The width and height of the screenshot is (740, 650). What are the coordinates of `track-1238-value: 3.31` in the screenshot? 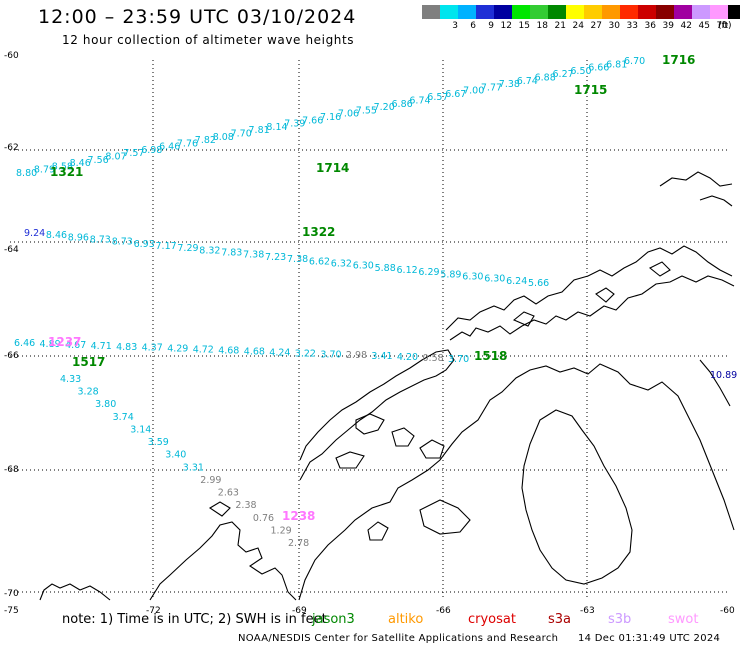 It's located at (193, 467).